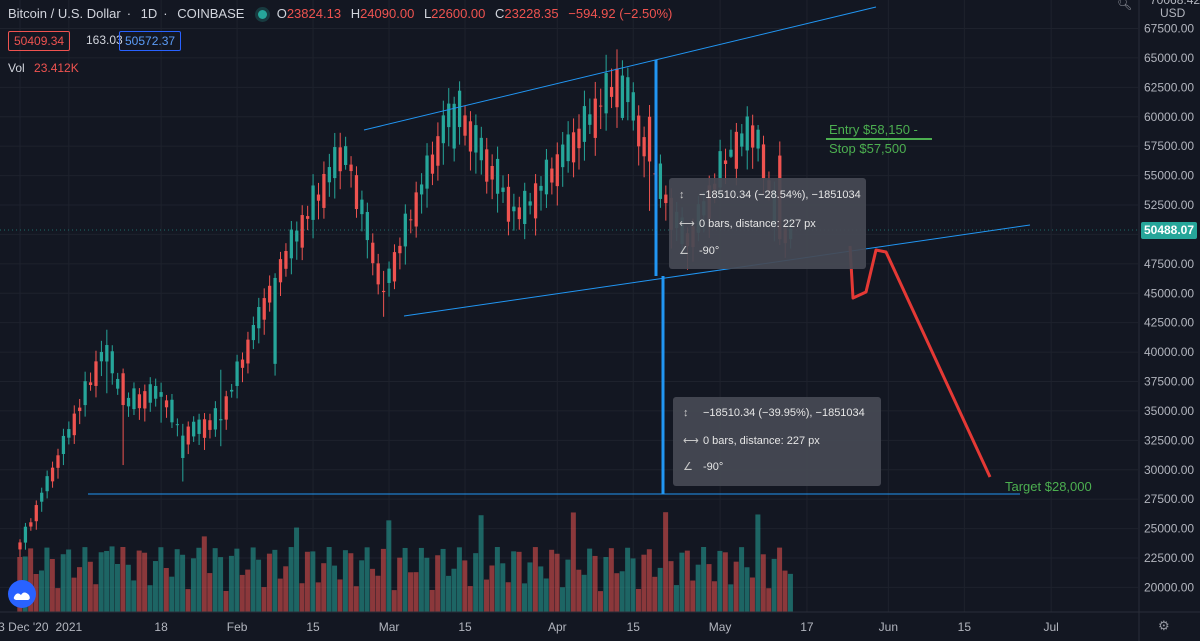 Image resolution: width=1200 pixels, height=641 pixels. I want to click on bars-icon: ⟷, so click(691, 441).